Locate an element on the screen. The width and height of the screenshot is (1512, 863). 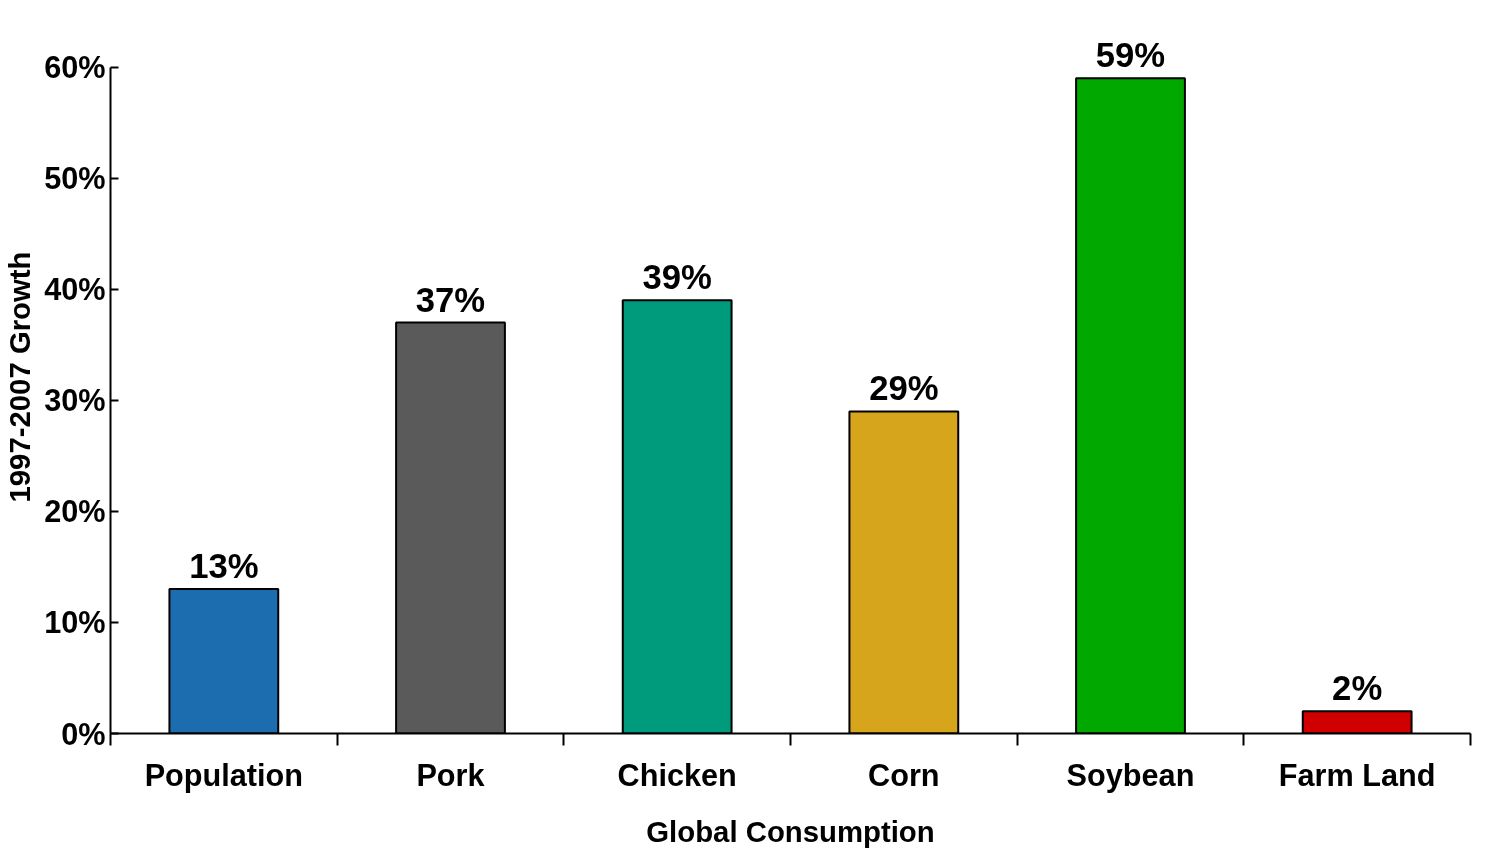
data-label: 13% is located at coordinates (224, 566).